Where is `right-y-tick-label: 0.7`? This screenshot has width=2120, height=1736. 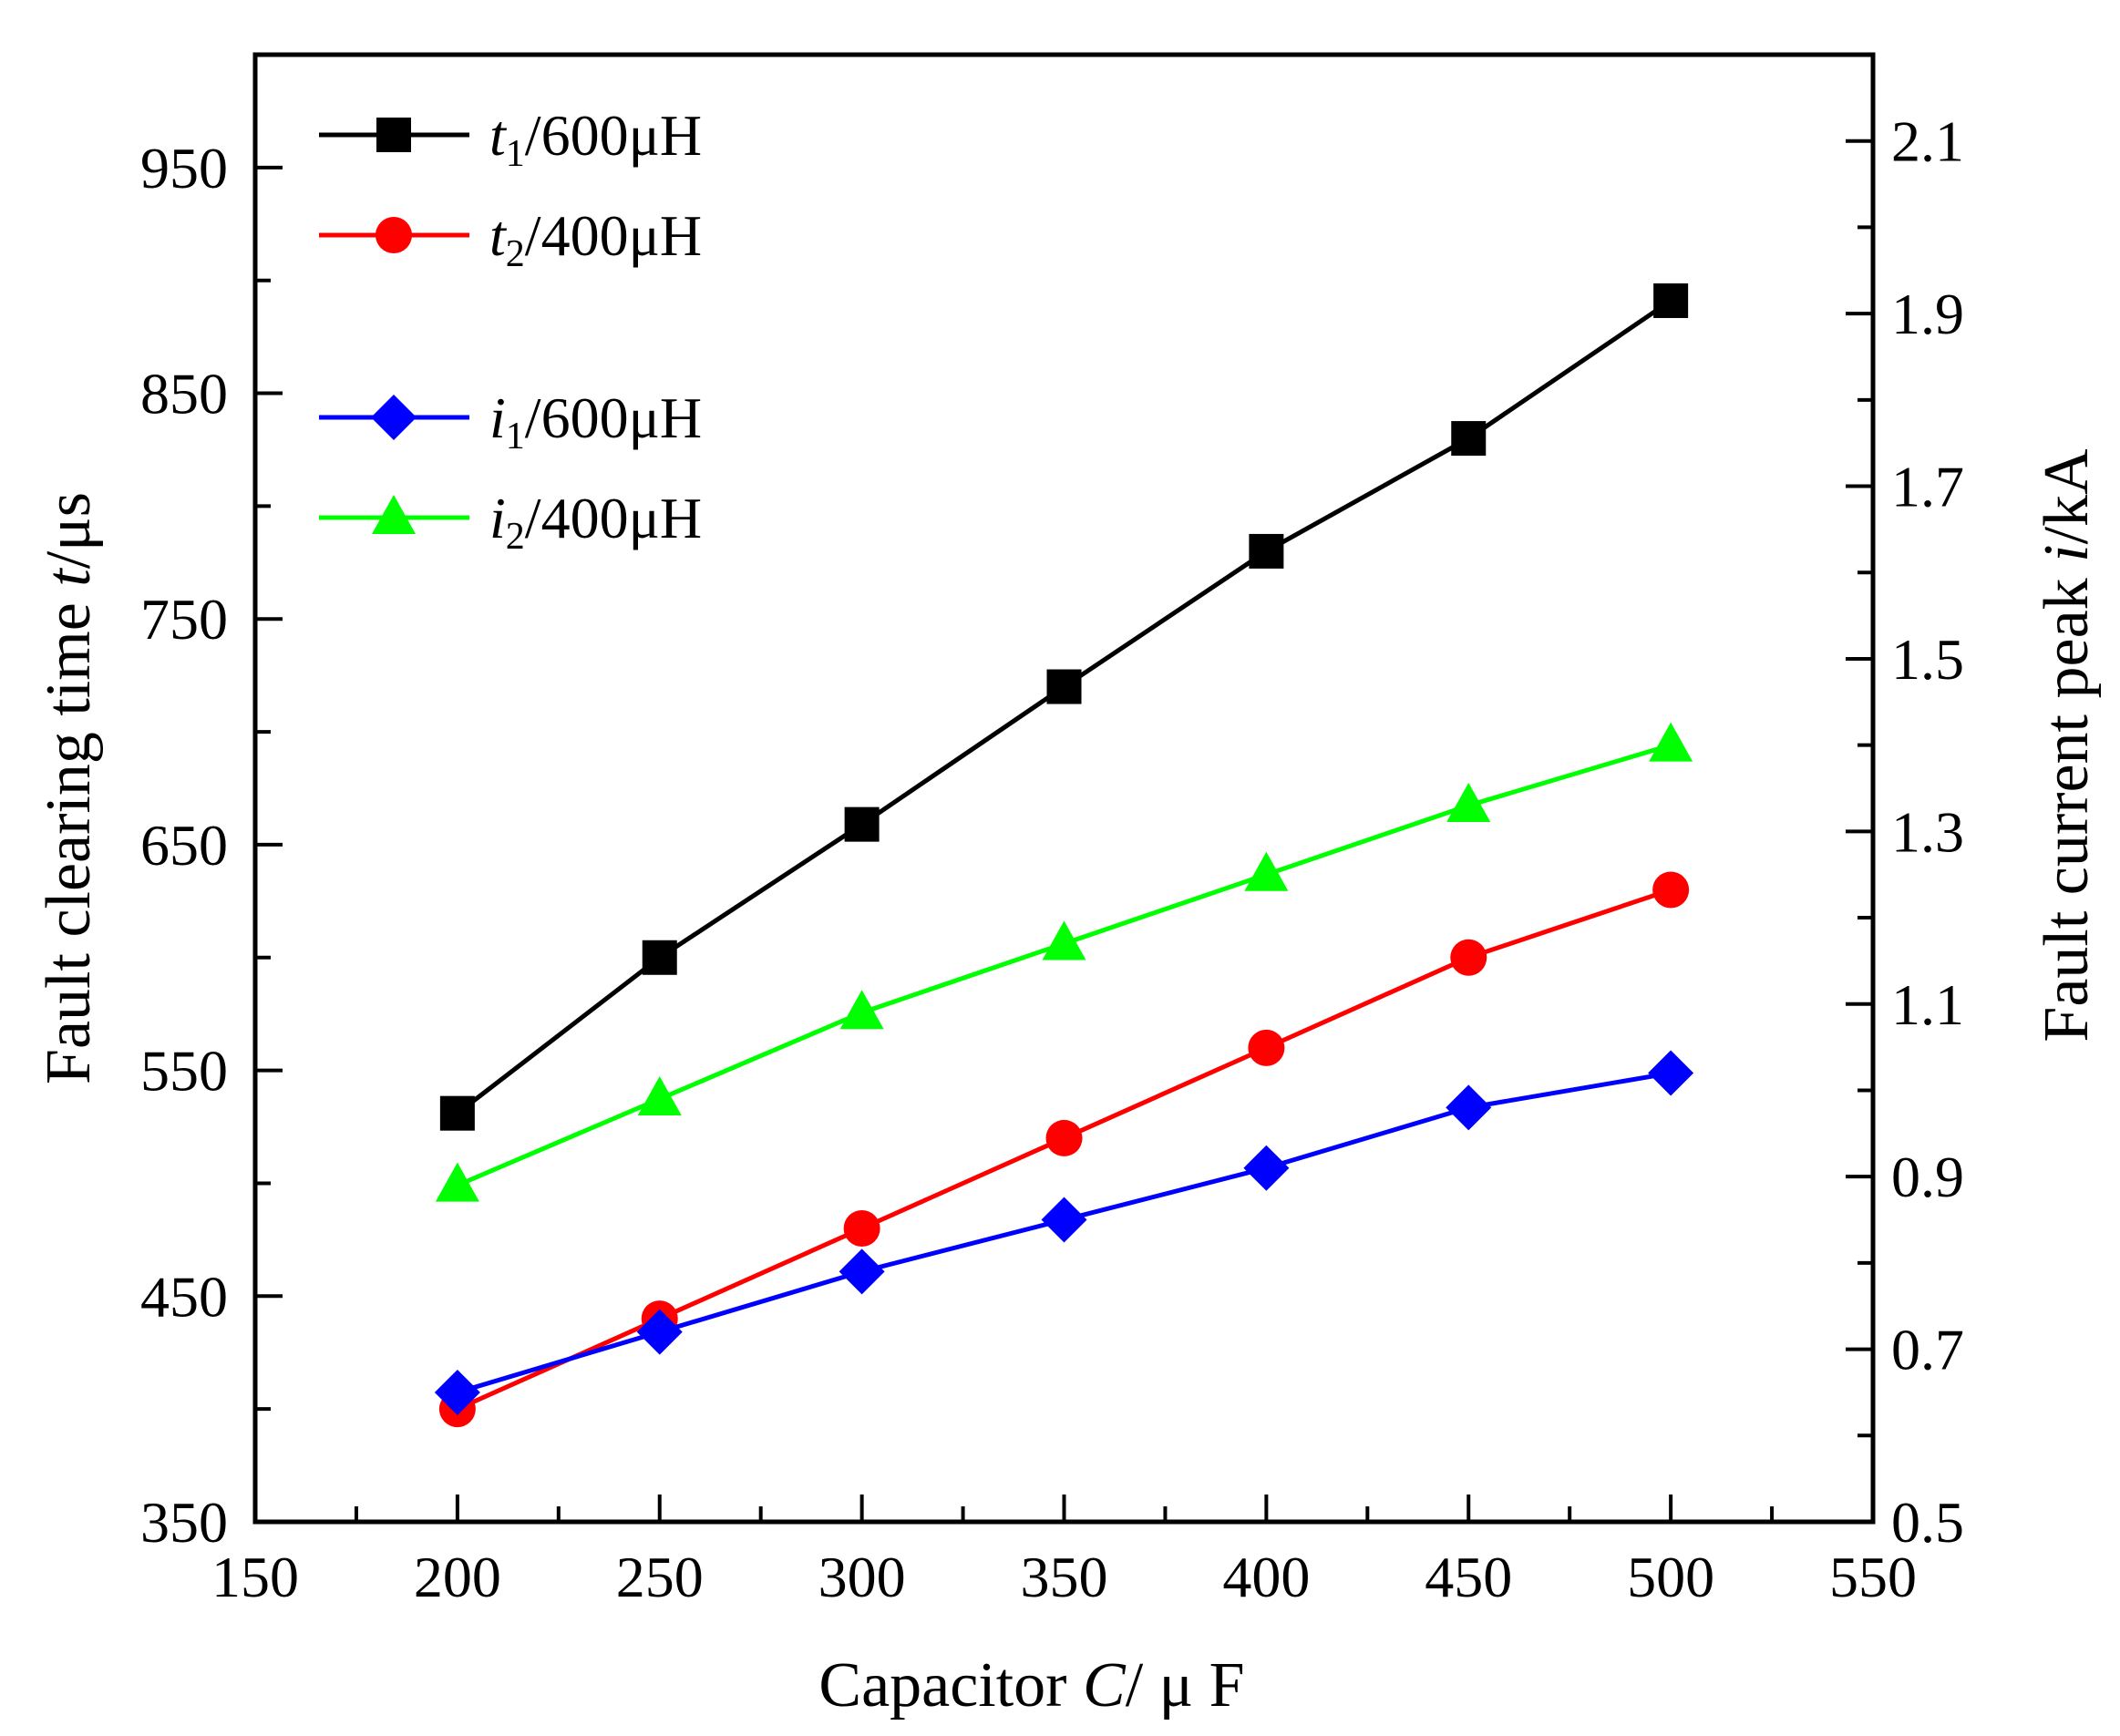
right-y-tick-label: 0.7 is located at coordinates (1927, 1350).